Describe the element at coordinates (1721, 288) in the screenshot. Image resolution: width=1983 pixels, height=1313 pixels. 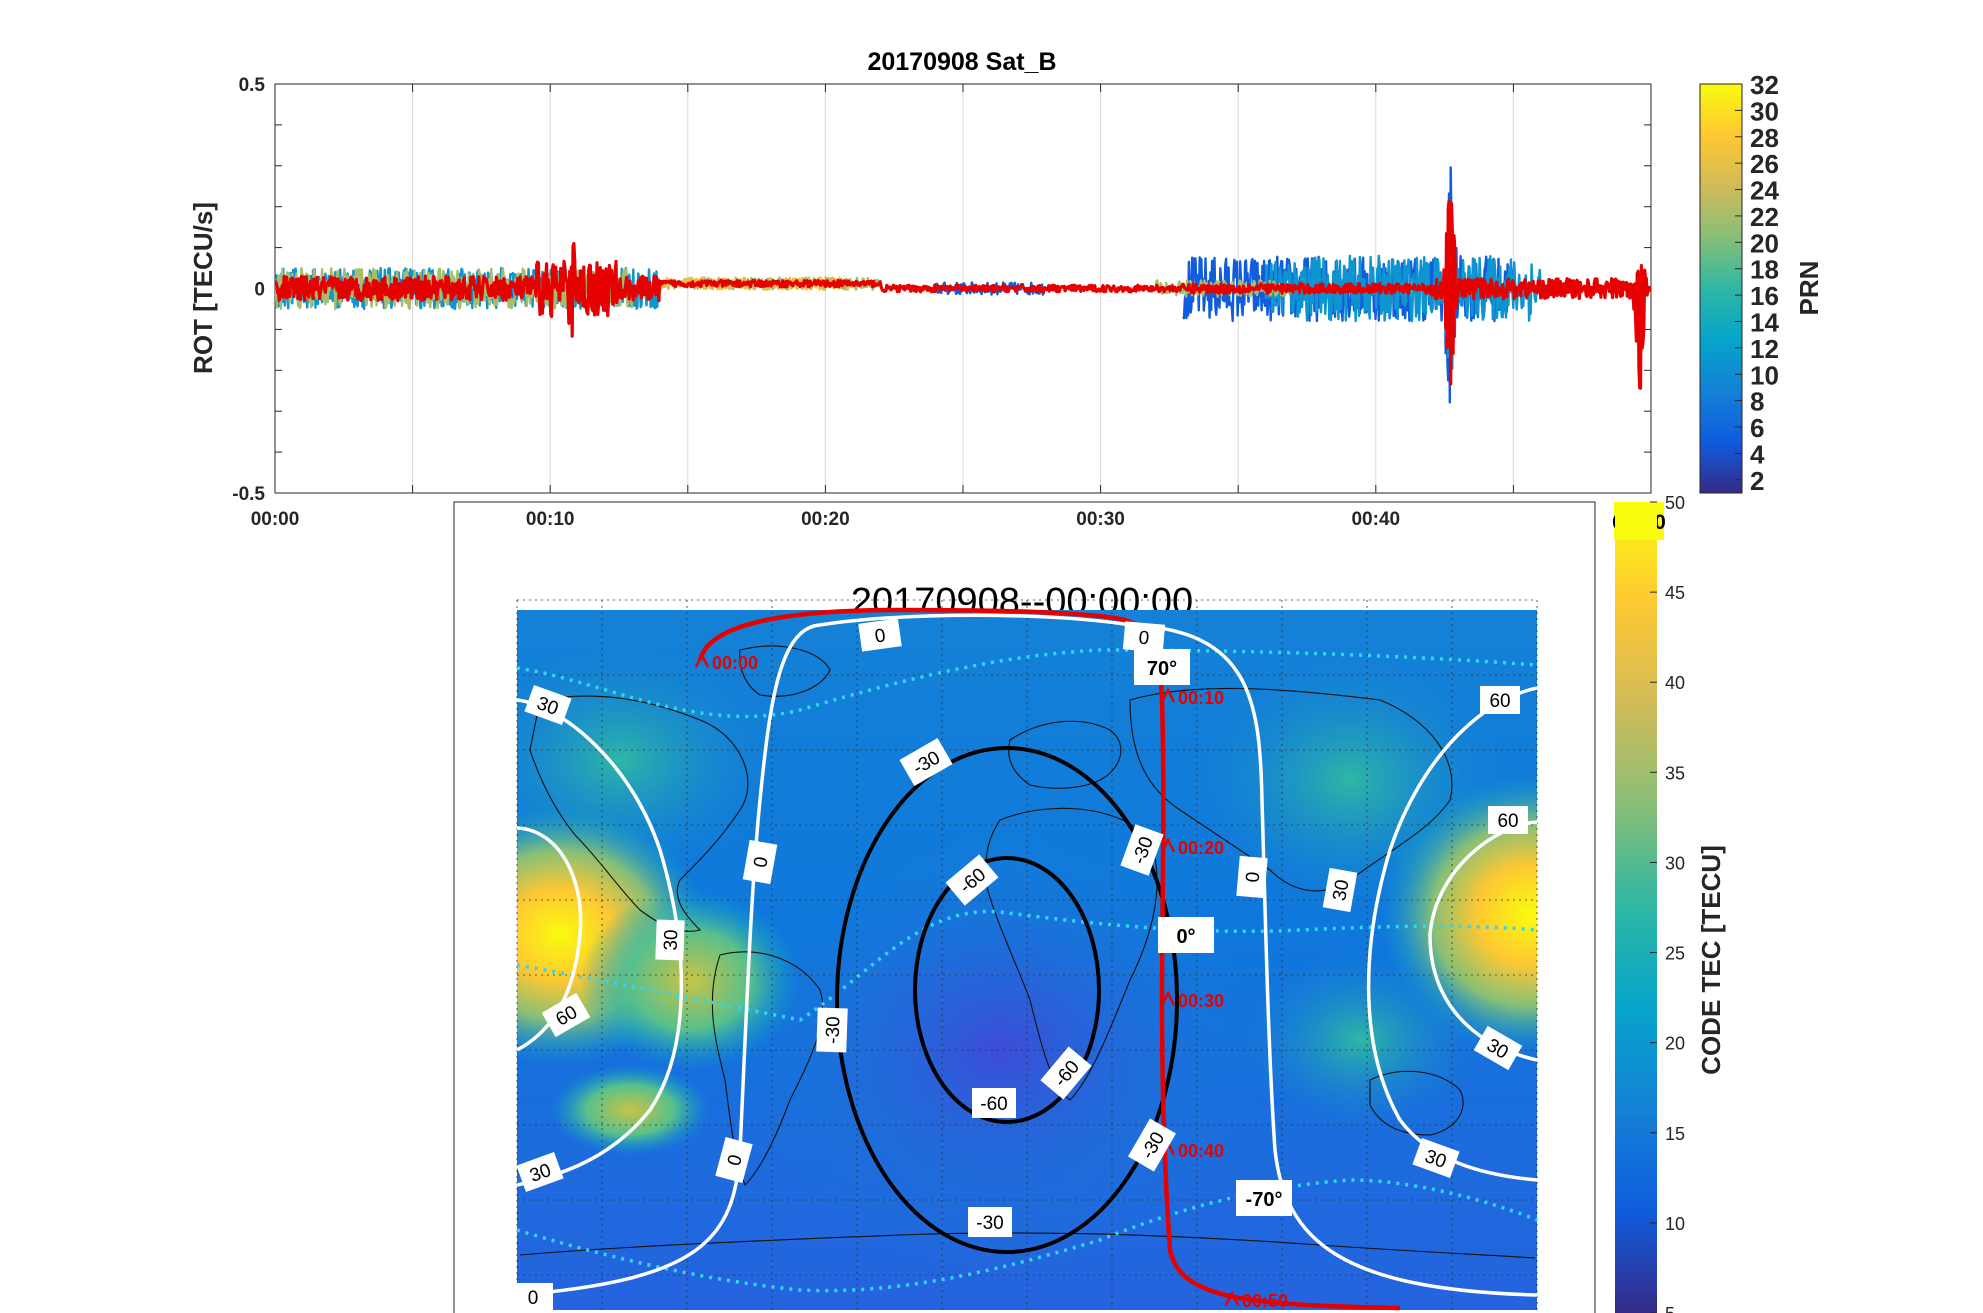
I see `prn-colorbar-bar` at that location.